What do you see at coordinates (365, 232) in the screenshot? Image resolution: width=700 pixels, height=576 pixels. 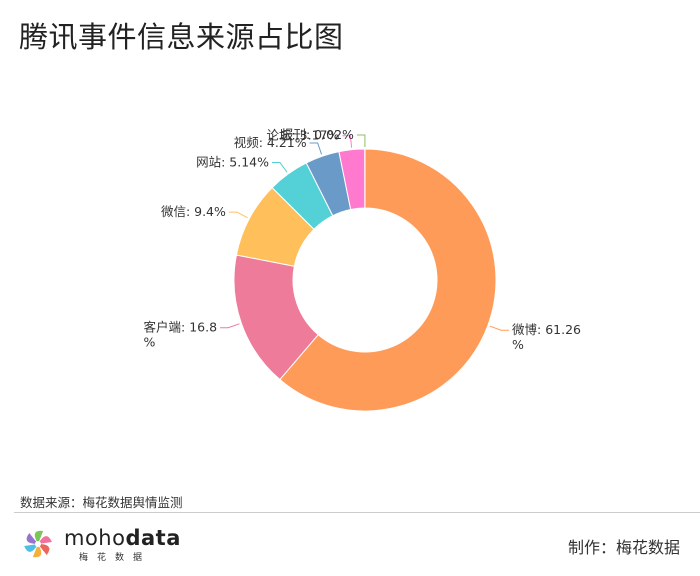 I see `leader-line-group` at bounding box center [365, 232].